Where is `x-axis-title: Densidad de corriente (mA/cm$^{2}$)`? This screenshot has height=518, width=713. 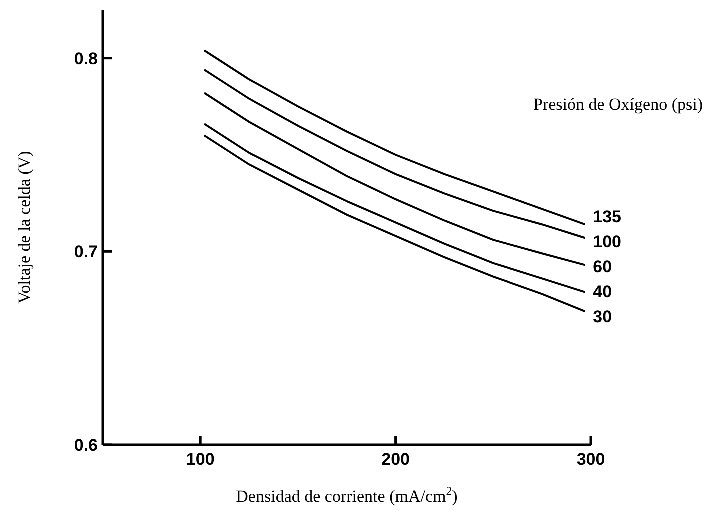 x-axis-title: Densidad de corriente (mA/cm$^{2}$) is located at coordinates (347, 495).